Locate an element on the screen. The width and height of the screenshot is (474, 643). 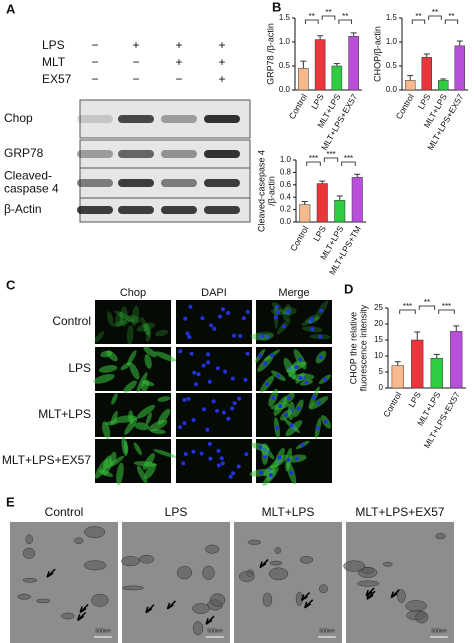
y-tick-label: 0 is located at coordinates (381, 387).